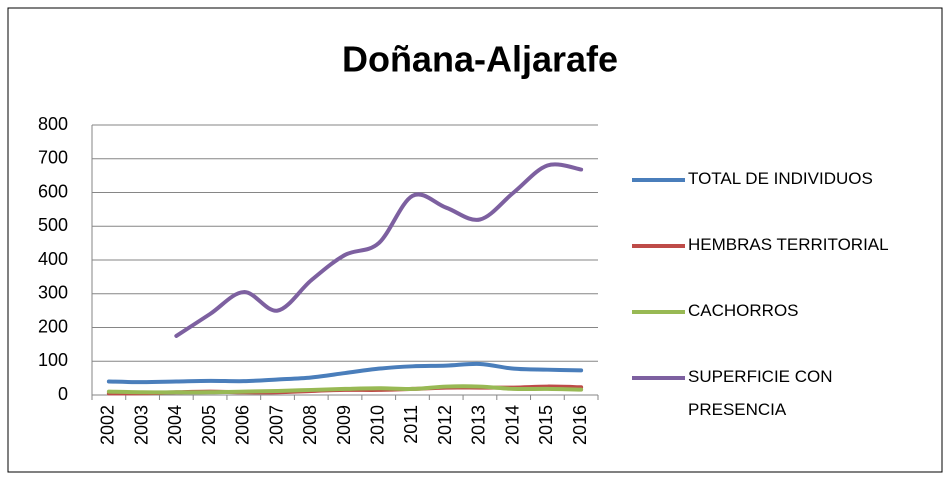 The width and height of the screenshot is (950, 478). I want to click on legend-label: HEMBRAS TERRITORIAL, so click(788, 244).